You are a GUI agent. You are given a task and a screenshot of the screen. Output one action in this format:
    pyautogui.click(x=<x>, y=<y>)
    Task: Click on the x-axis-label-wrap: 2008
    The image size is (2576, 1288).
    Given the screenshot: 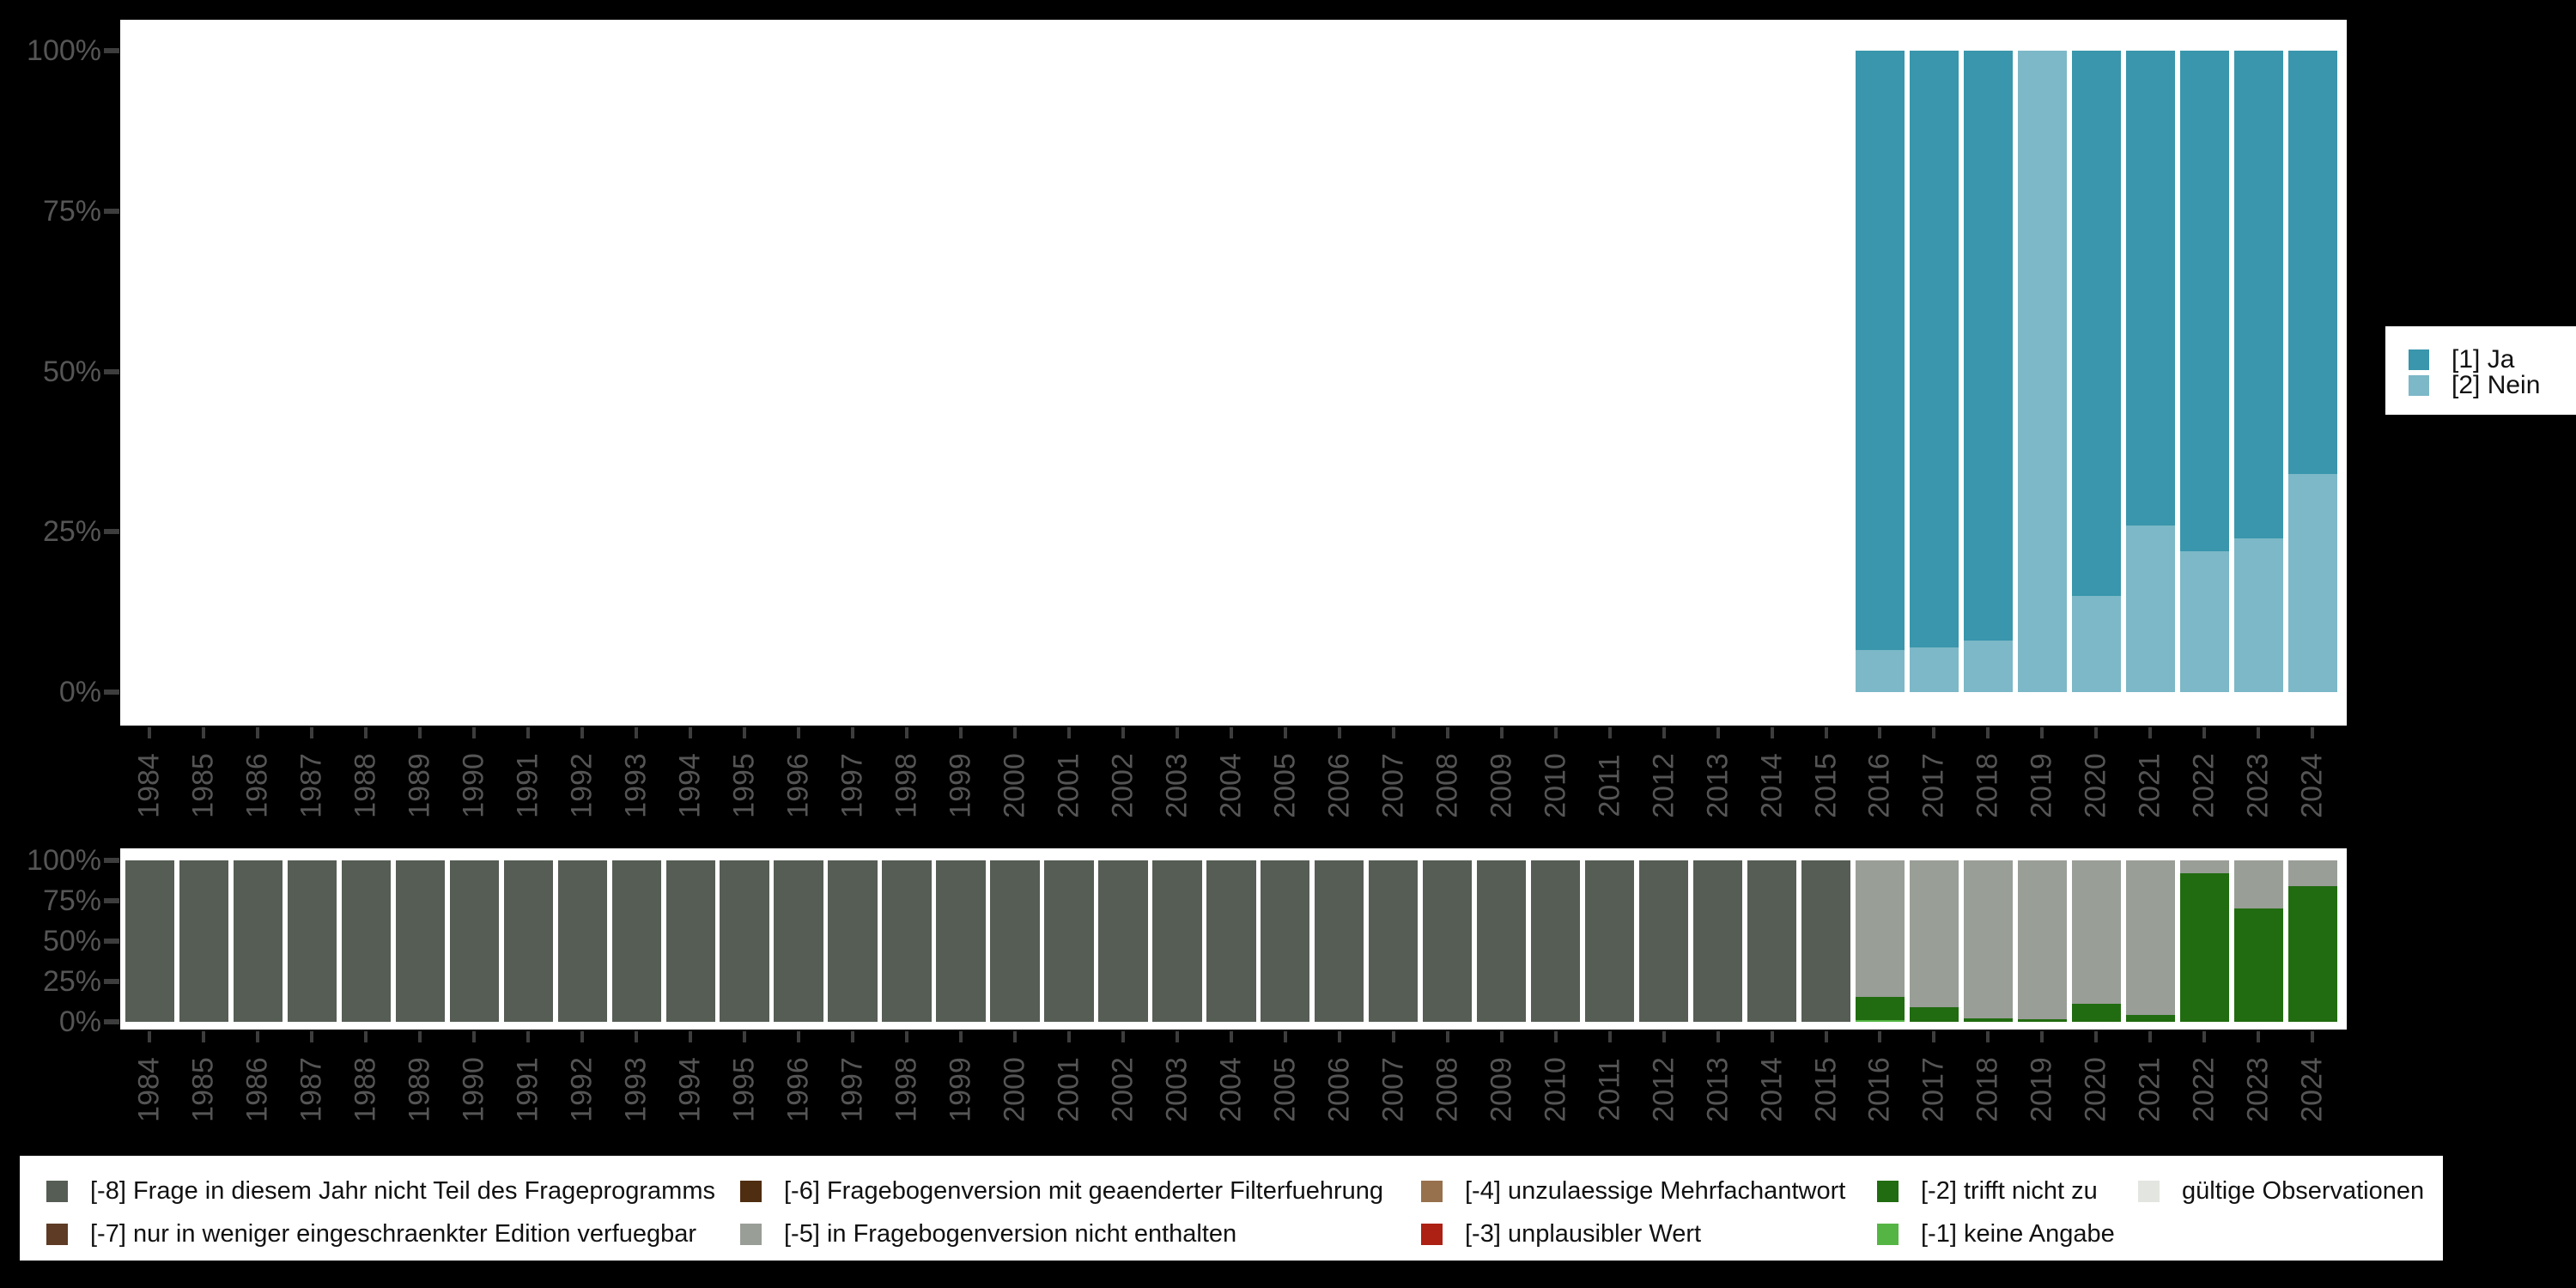 What is the action you would take?
    pyautogui.click(x=1447, y=1089)
    